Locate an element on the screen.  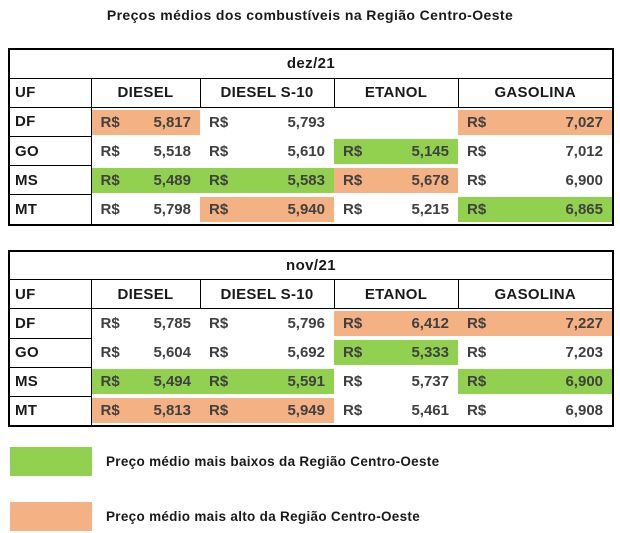
table-row: GO R$ 5,604 R$ 5,692 R$ 5,333 R$ 7,203 is located at coordinates (310, 352).